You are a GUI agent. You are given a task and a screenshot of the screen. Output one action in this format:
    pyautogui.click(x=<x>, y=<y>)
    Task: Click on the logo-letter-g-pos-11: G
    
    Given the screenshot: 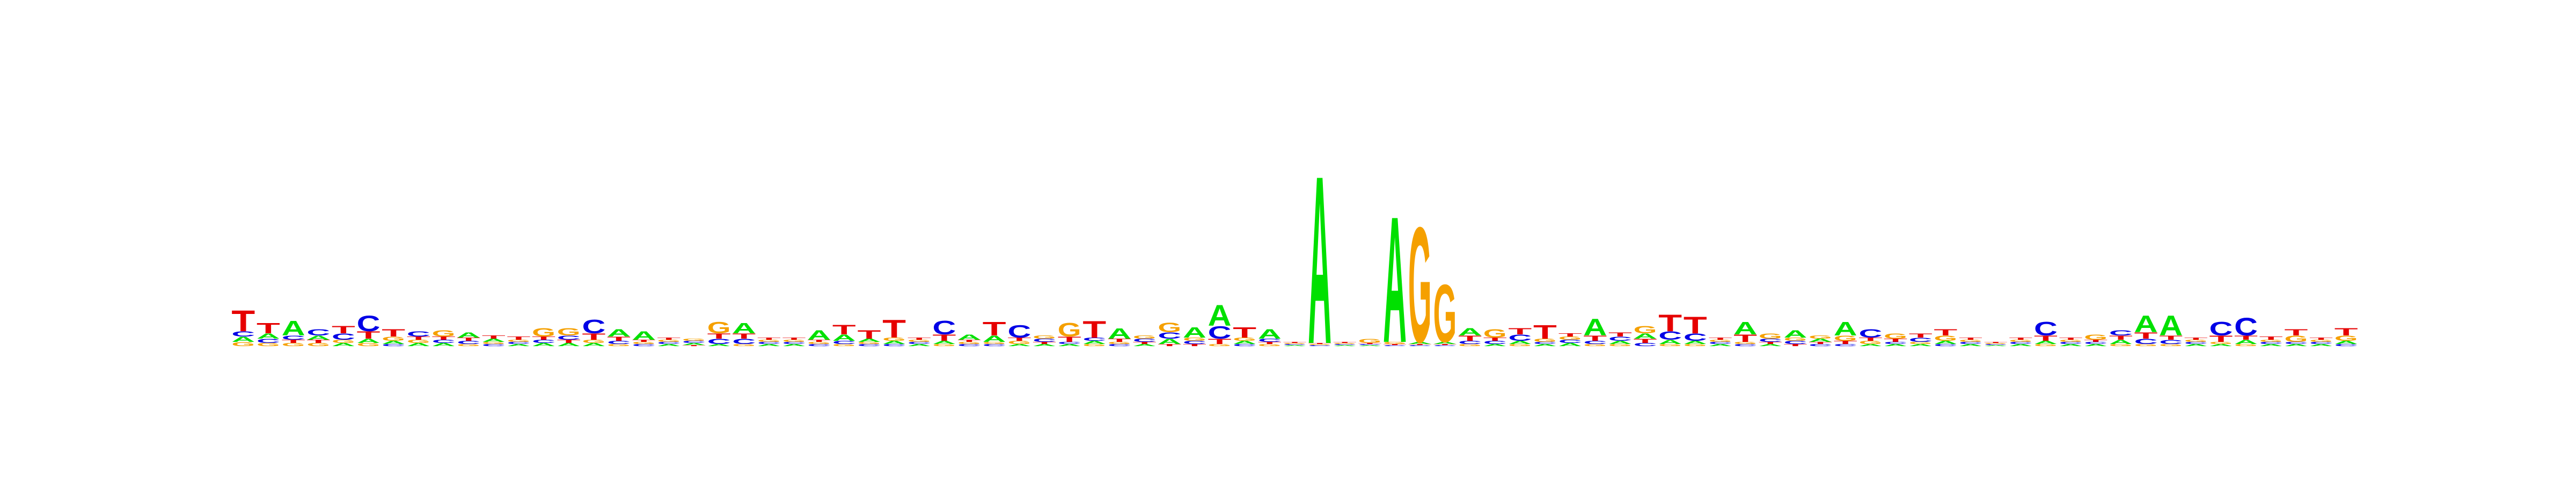 What is the action you would take?
    pyautogui.click(x=494, y=343)
    